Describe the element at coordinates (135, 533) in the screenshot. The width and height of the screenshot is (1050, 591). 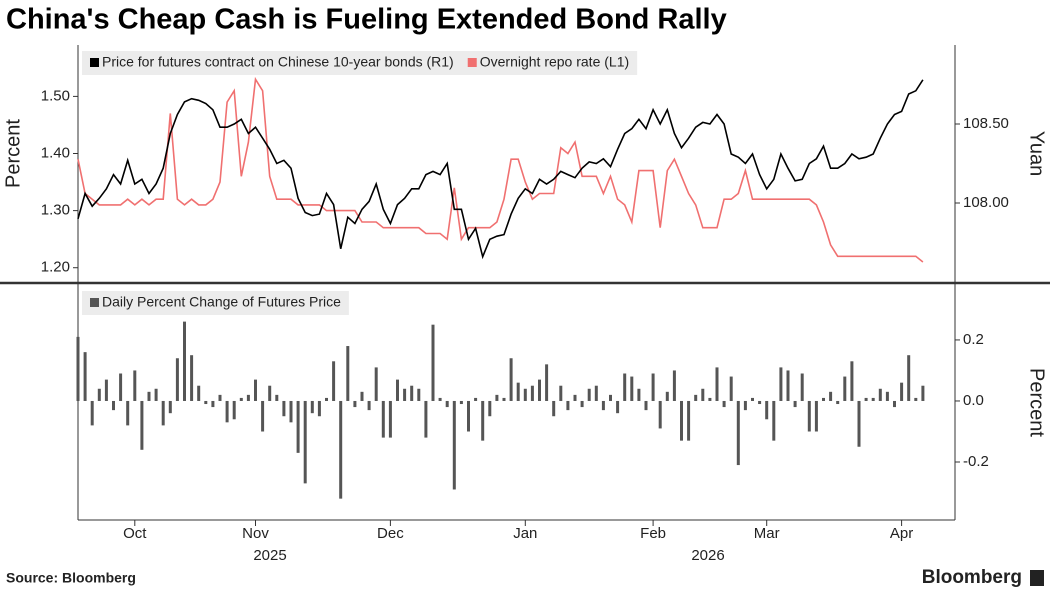
I see `x-tick-label: Oct` at that location.